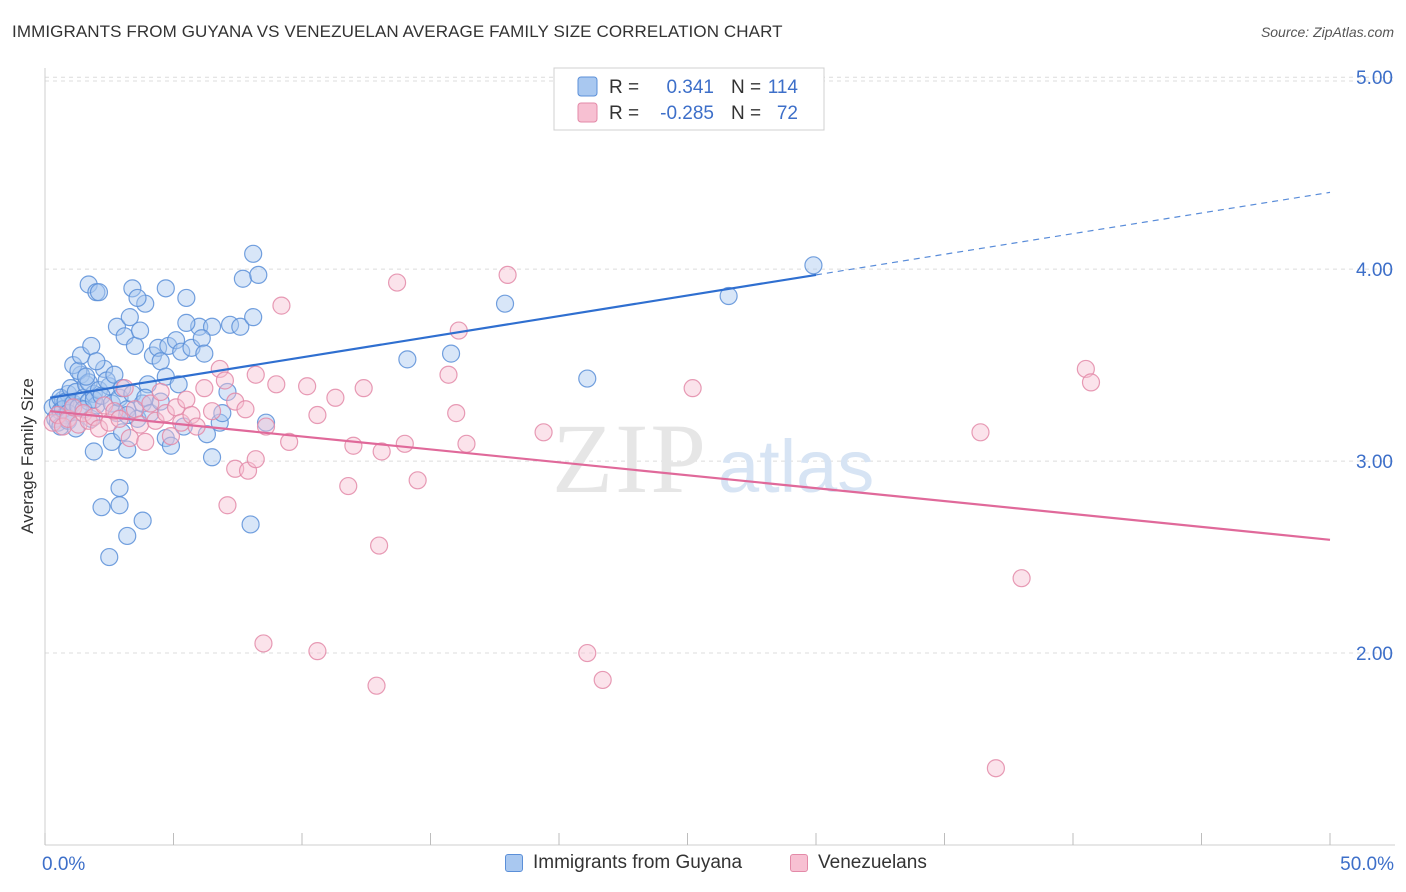 This screenshot has height=892, width=1406. Describe the element at coordinates (1374, 654) in the screenshot. I see `y-tick-label: 2.00` at that location.